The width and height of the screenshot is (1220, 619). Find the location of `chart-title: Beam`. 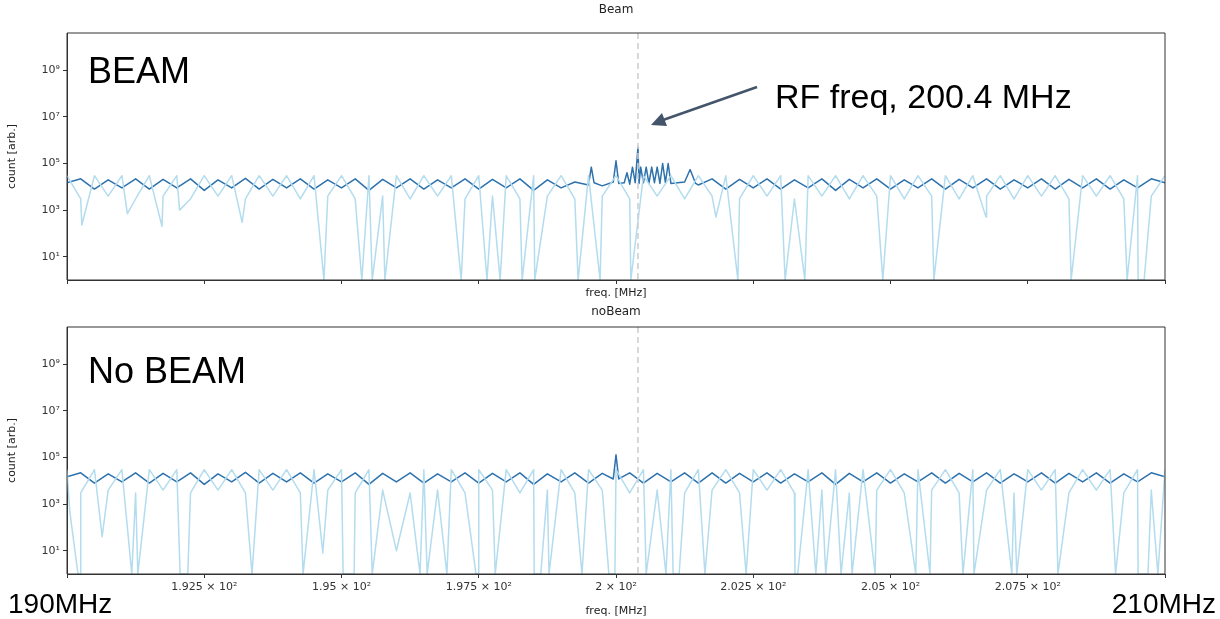

chart-title: Beam is located at coordinates (616, 9).